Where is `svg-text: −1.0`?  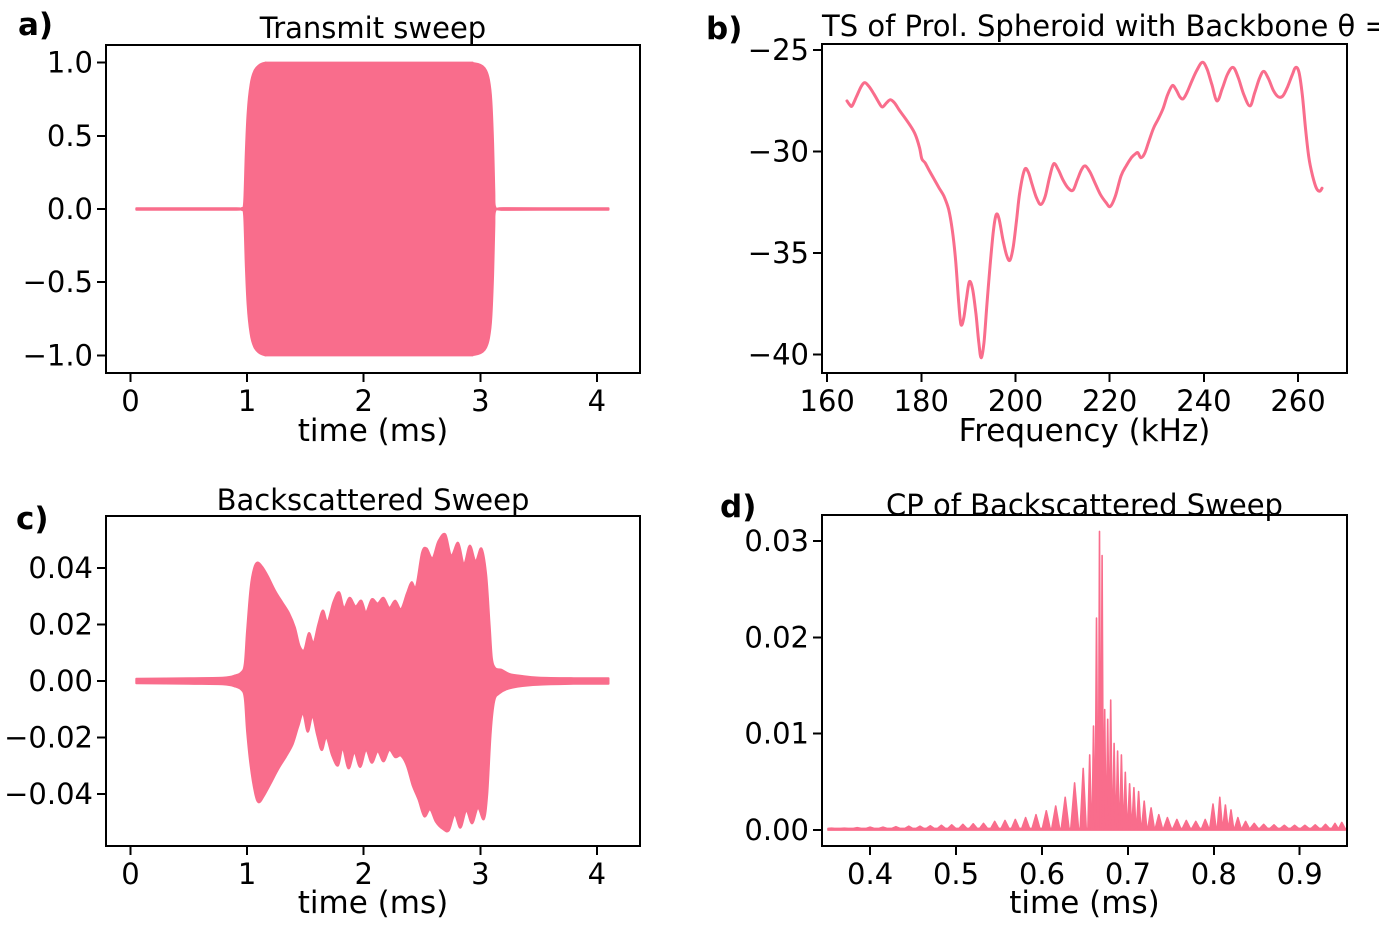 svg-text: −1.0 is located at coordinates (58, 355).